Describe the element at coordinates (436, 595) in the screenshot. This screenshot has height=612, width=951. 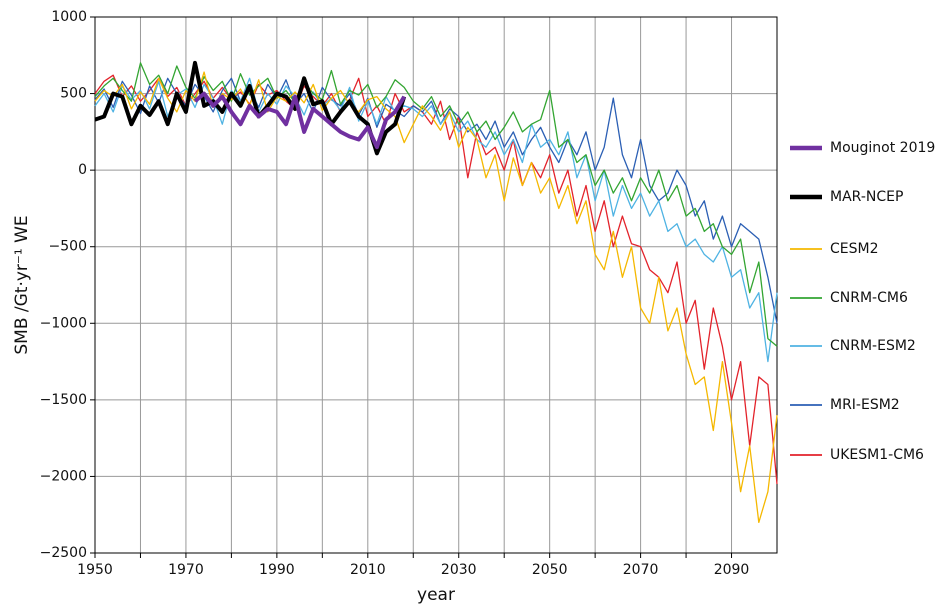
I see `x-axis-title: year` at that location.